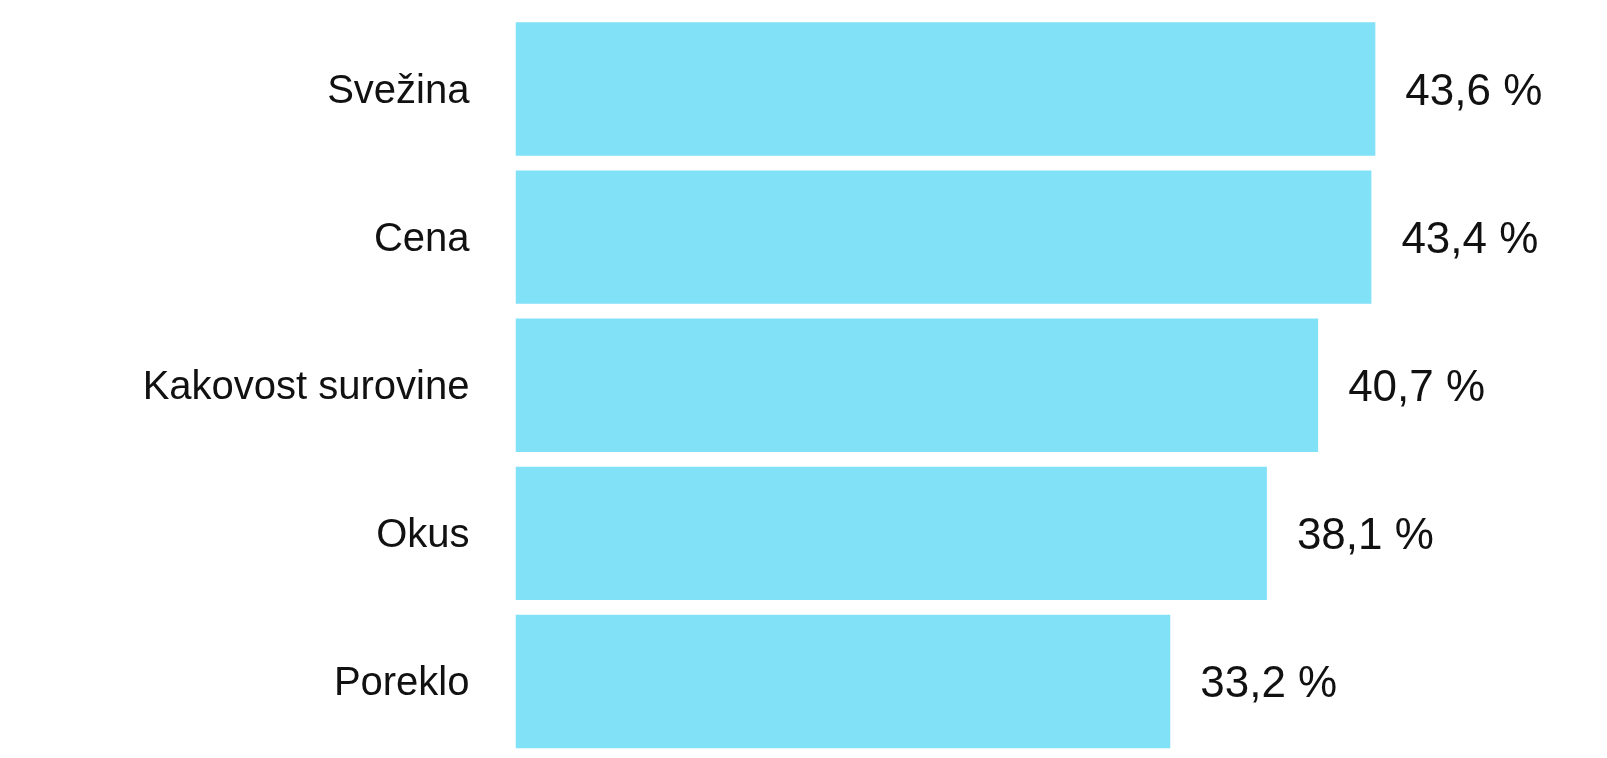 Image resolution: width=1607 pixels, height=758 pixels. Describe the element at coordinates (1417, 385) in the screenshot. I see `data-label: 40,7 %` at that location.